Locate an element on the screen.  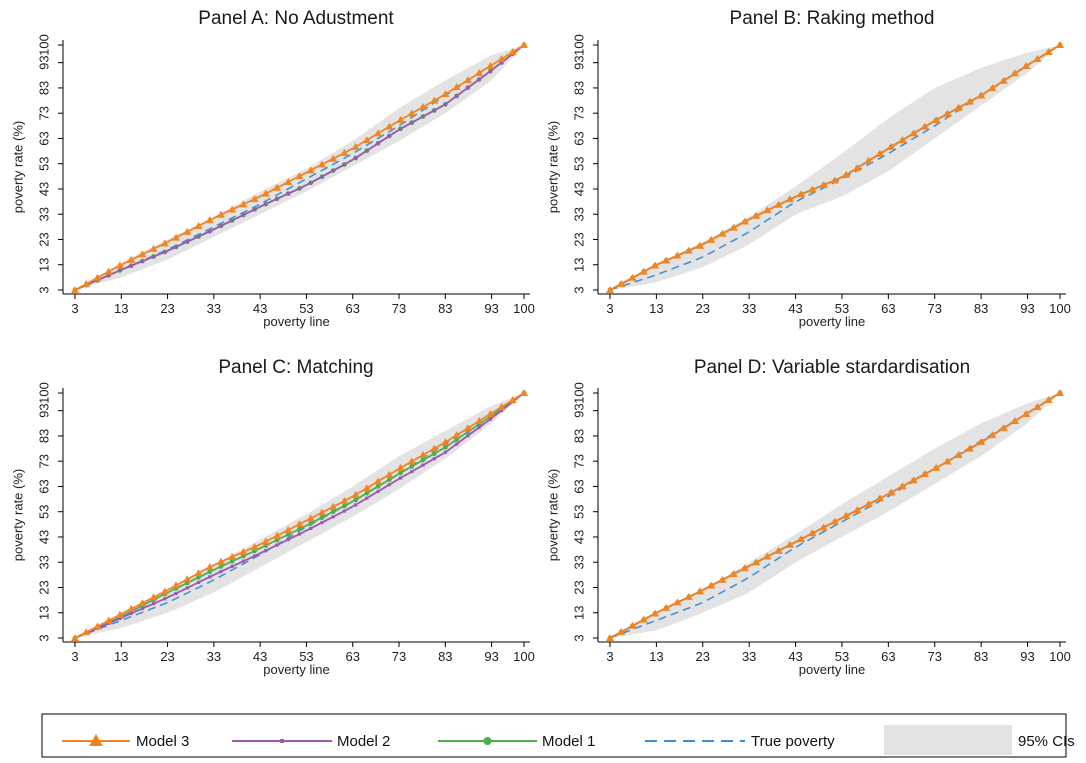
legend-marker is located at coordinates (282, 741).